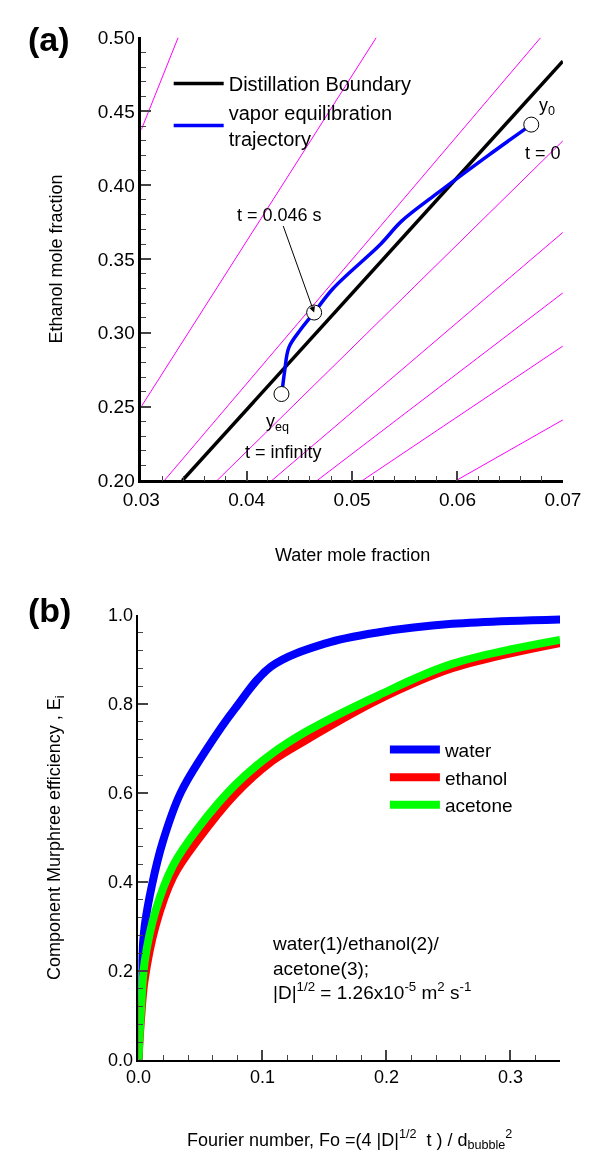 This screenshot has width=611, height=1169. What do you see at coordinates (547, 106) in the screenshot?
I see `annotation: y$_{0}$` at bounding box center [547, 106].